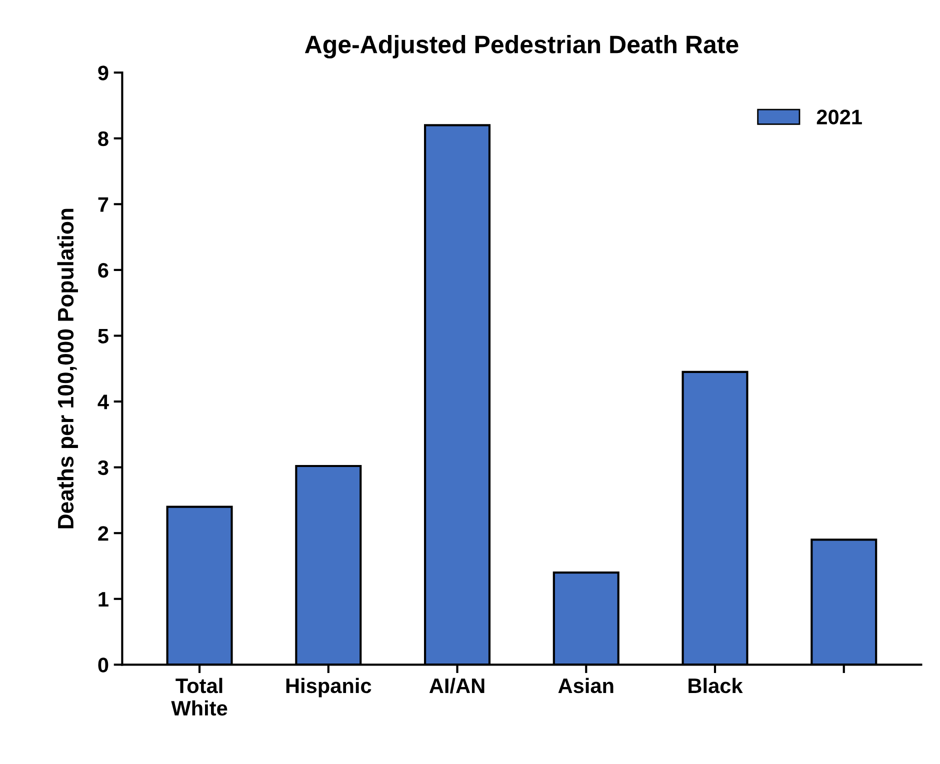  Describe the element at coordinates (103, 599) in the screenshot. I see `y-tick-label: 1` at that location.